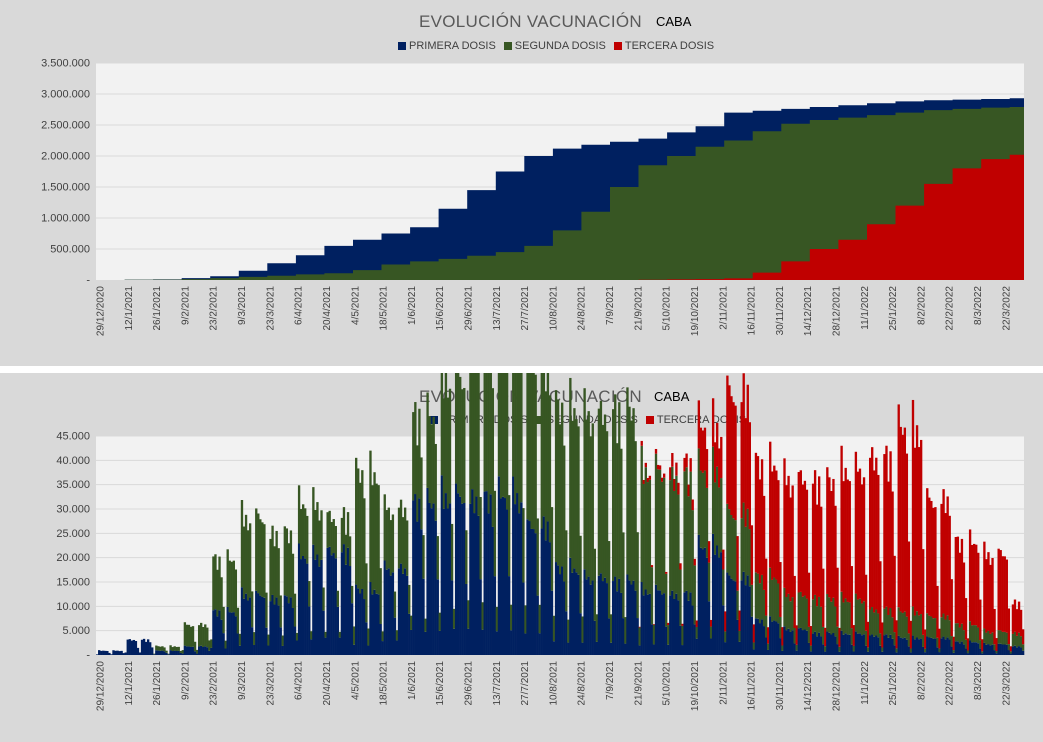 The image size is (1043, 742). I want to click on x-tick-label: 18/5/2021, so click(384, 308).